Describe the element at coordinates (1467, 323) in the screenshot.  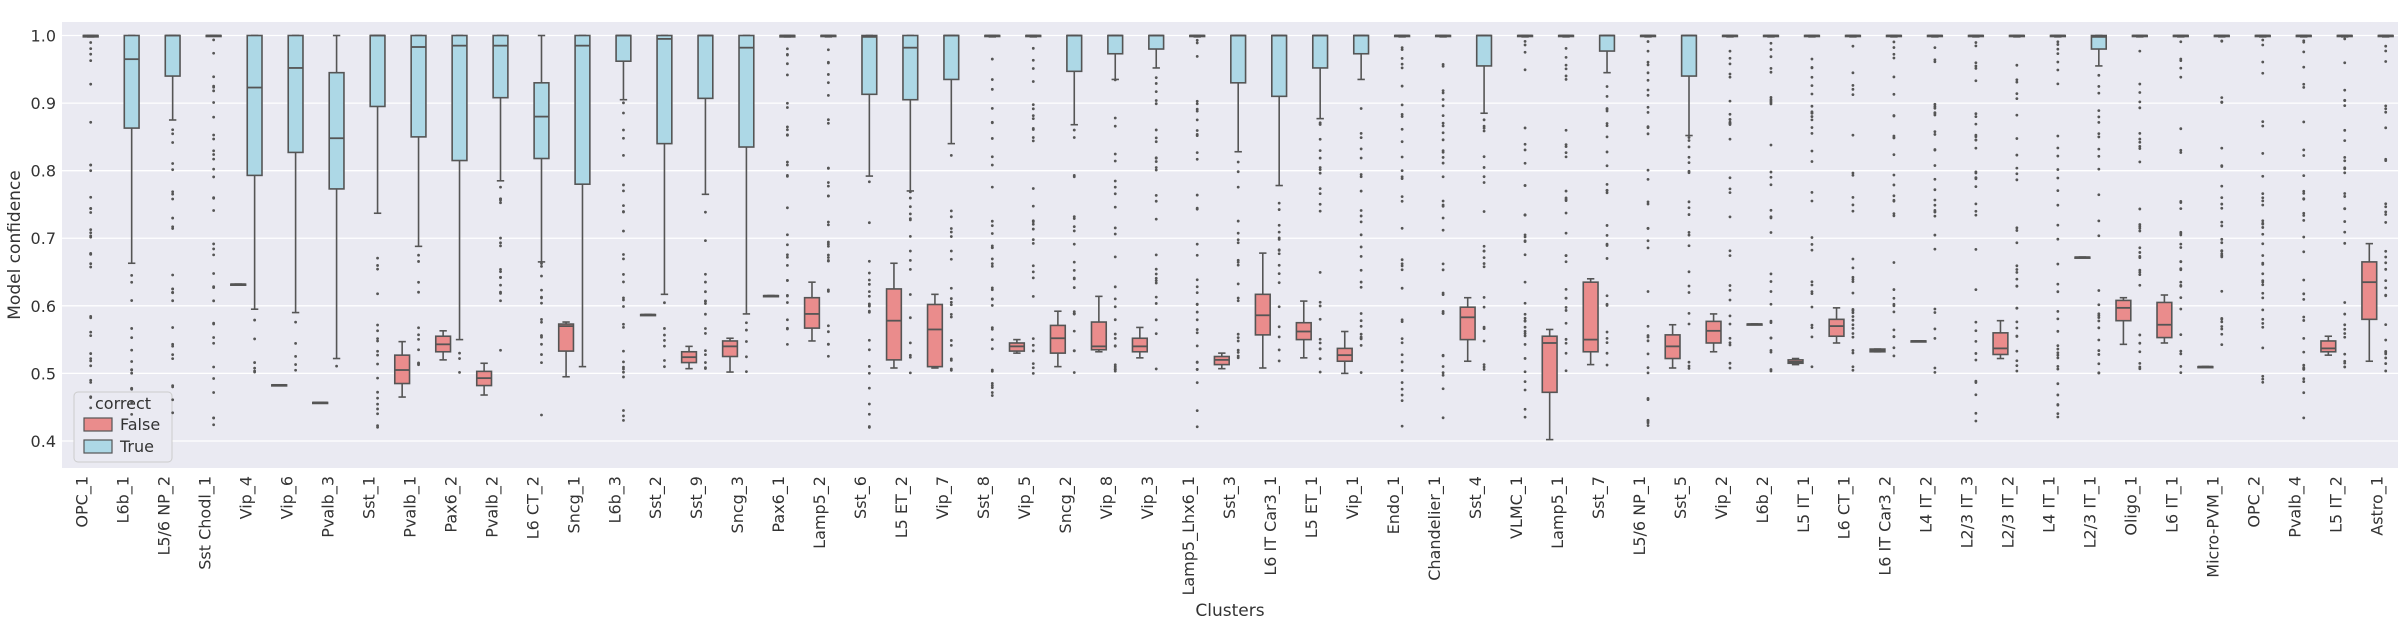
I see `box-iqr` at that location.